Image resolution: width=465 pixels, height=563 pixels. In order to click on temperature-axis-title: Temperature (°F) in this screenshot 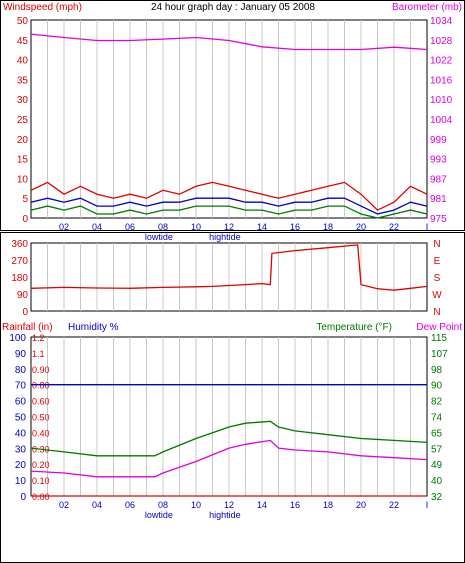, I will do `click(354, 327)`.